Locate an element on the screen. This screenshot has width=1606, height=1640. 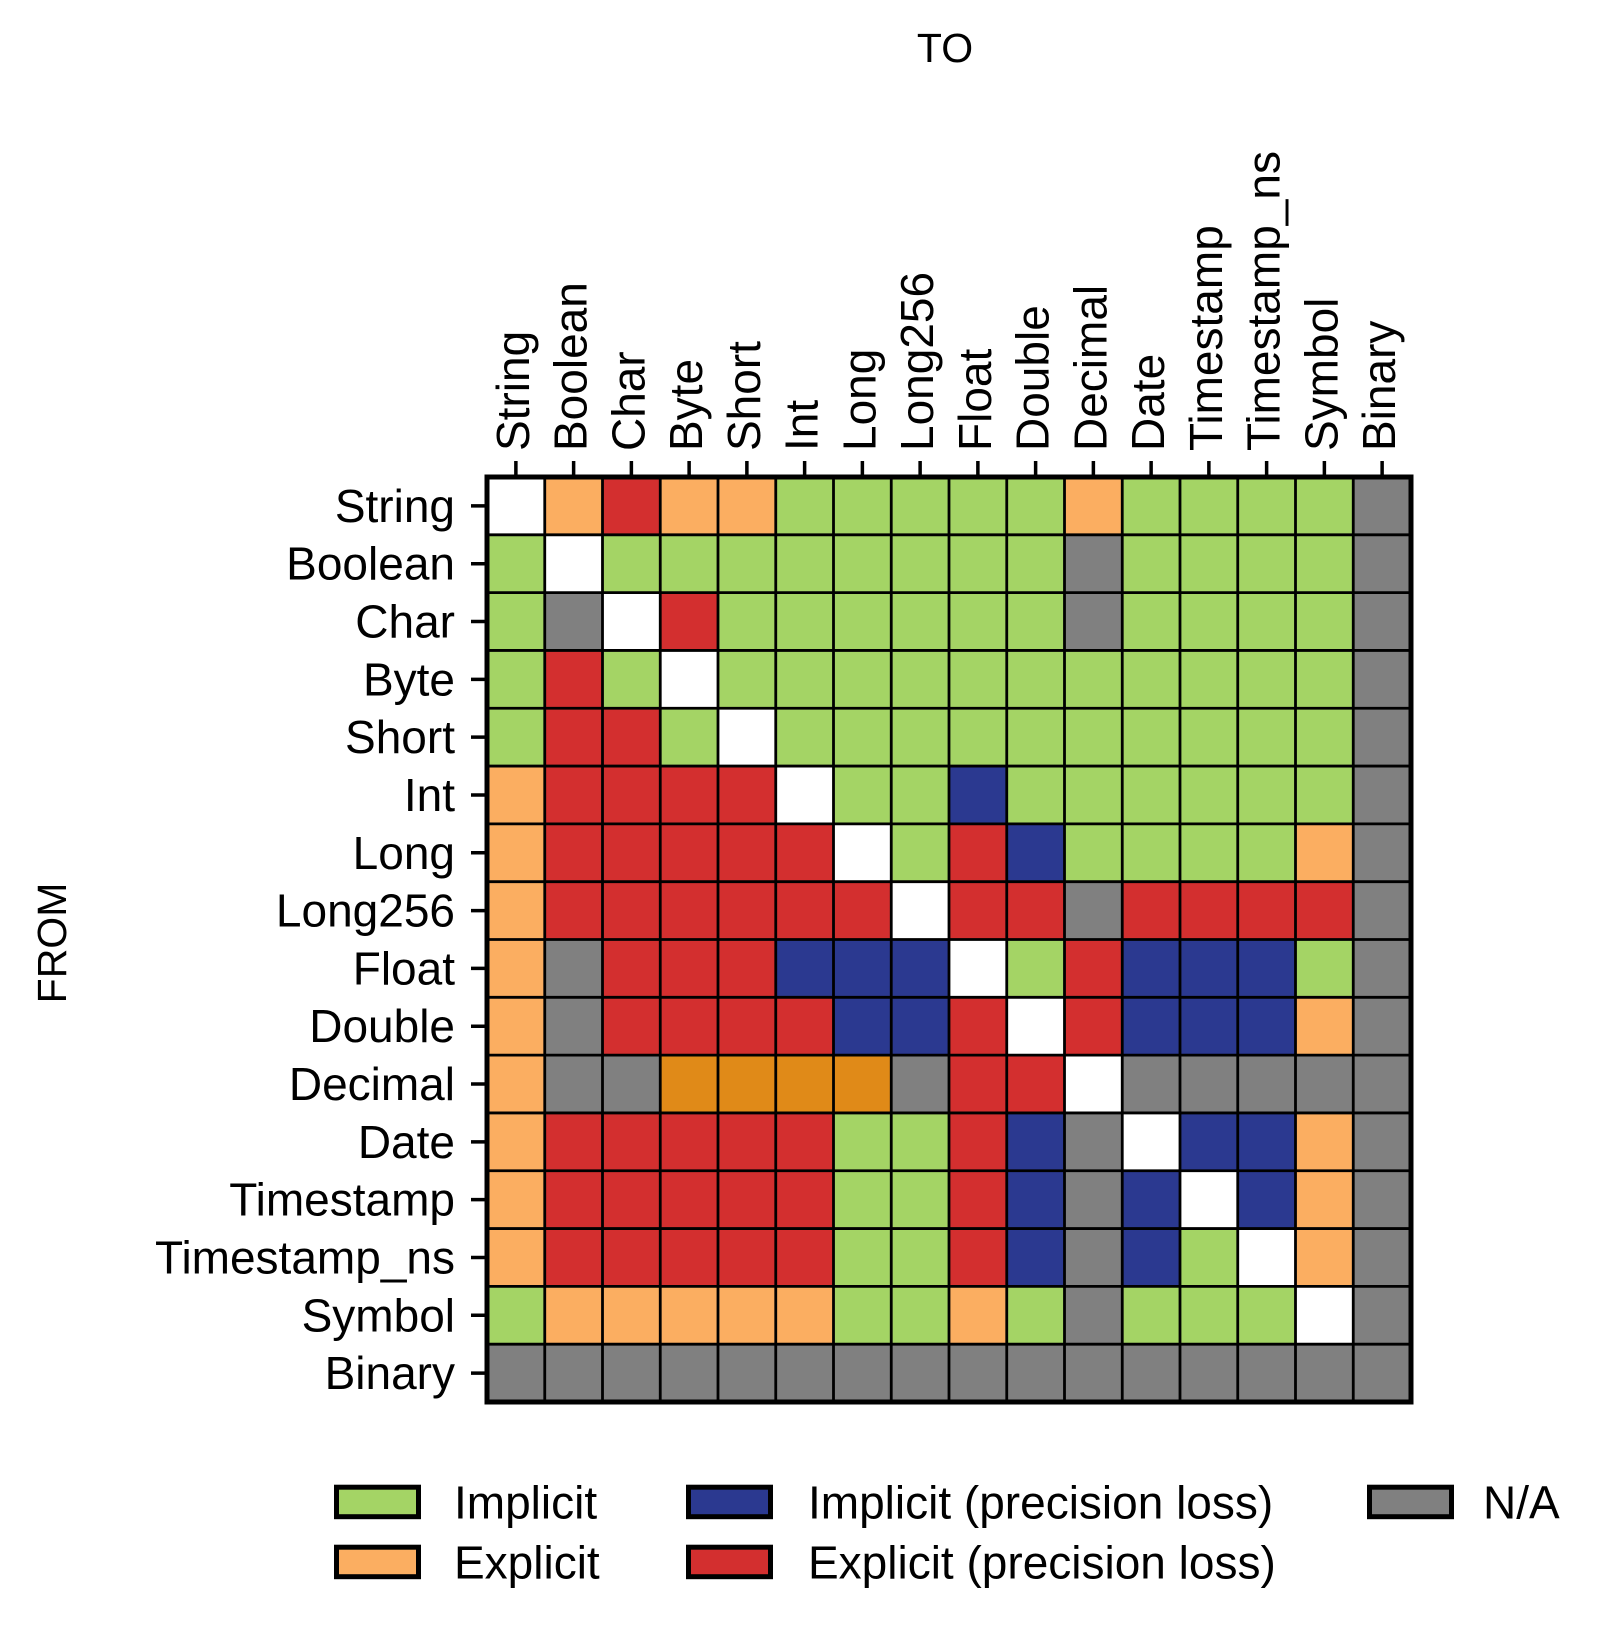
svg-text: Explicit (precision loss) is located at coordinates (1042, 1563).